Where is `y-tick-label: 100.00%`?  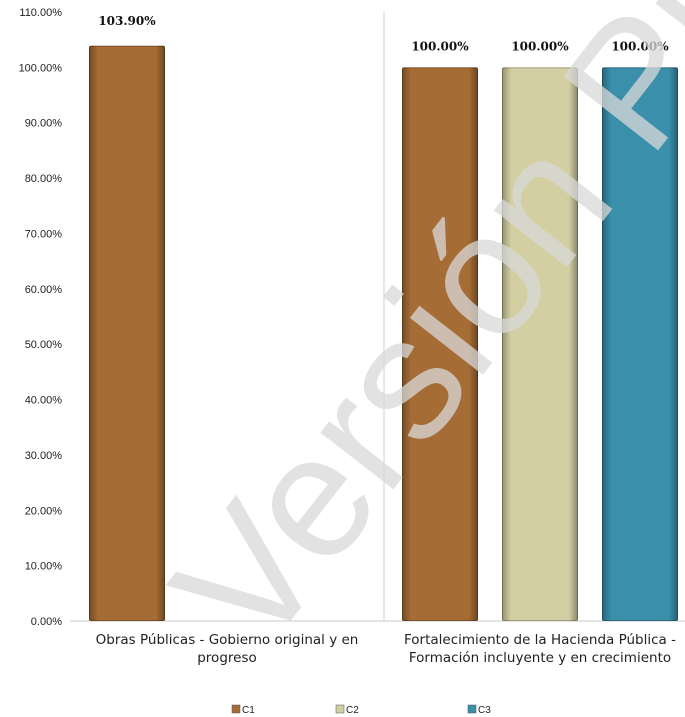
y-tick-label: 100.00% is located at coordinates (41, 68).